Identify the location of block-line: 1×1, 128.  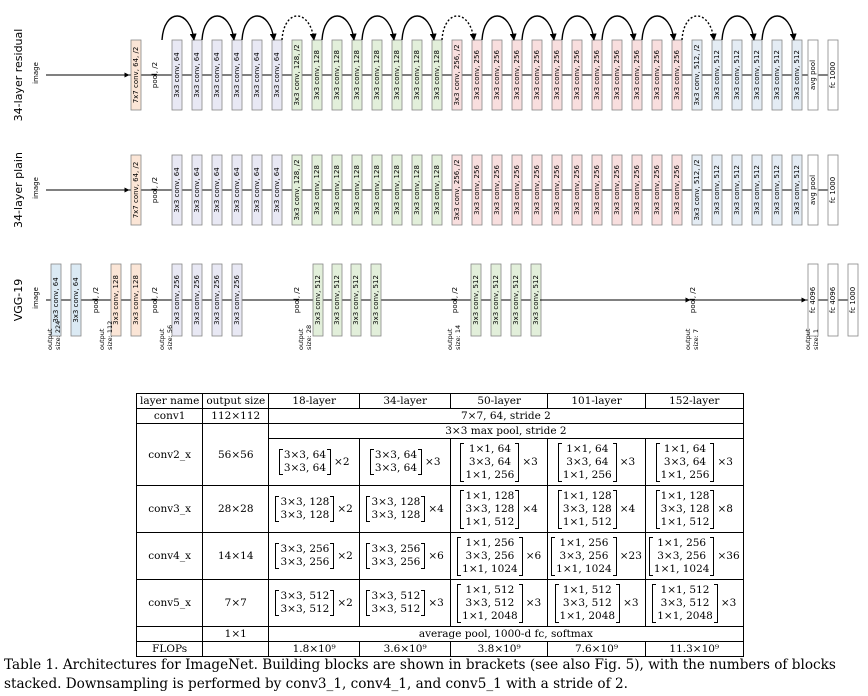
(685, 495).